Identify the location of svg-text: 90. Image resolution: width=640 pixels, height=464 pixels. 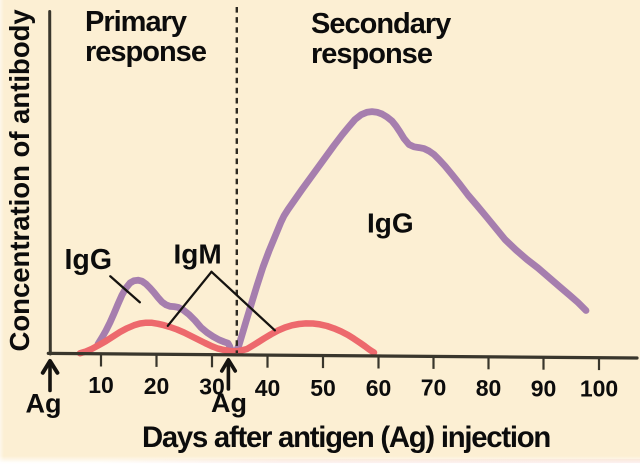
(544, 389).